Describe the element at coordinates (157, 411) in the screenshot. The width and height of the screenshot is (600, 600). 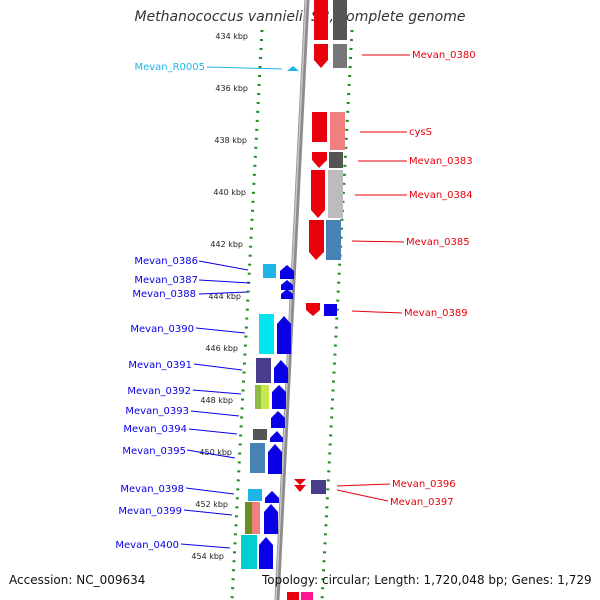
I see `gene-label-reverse: Mevan_0393` at that location.